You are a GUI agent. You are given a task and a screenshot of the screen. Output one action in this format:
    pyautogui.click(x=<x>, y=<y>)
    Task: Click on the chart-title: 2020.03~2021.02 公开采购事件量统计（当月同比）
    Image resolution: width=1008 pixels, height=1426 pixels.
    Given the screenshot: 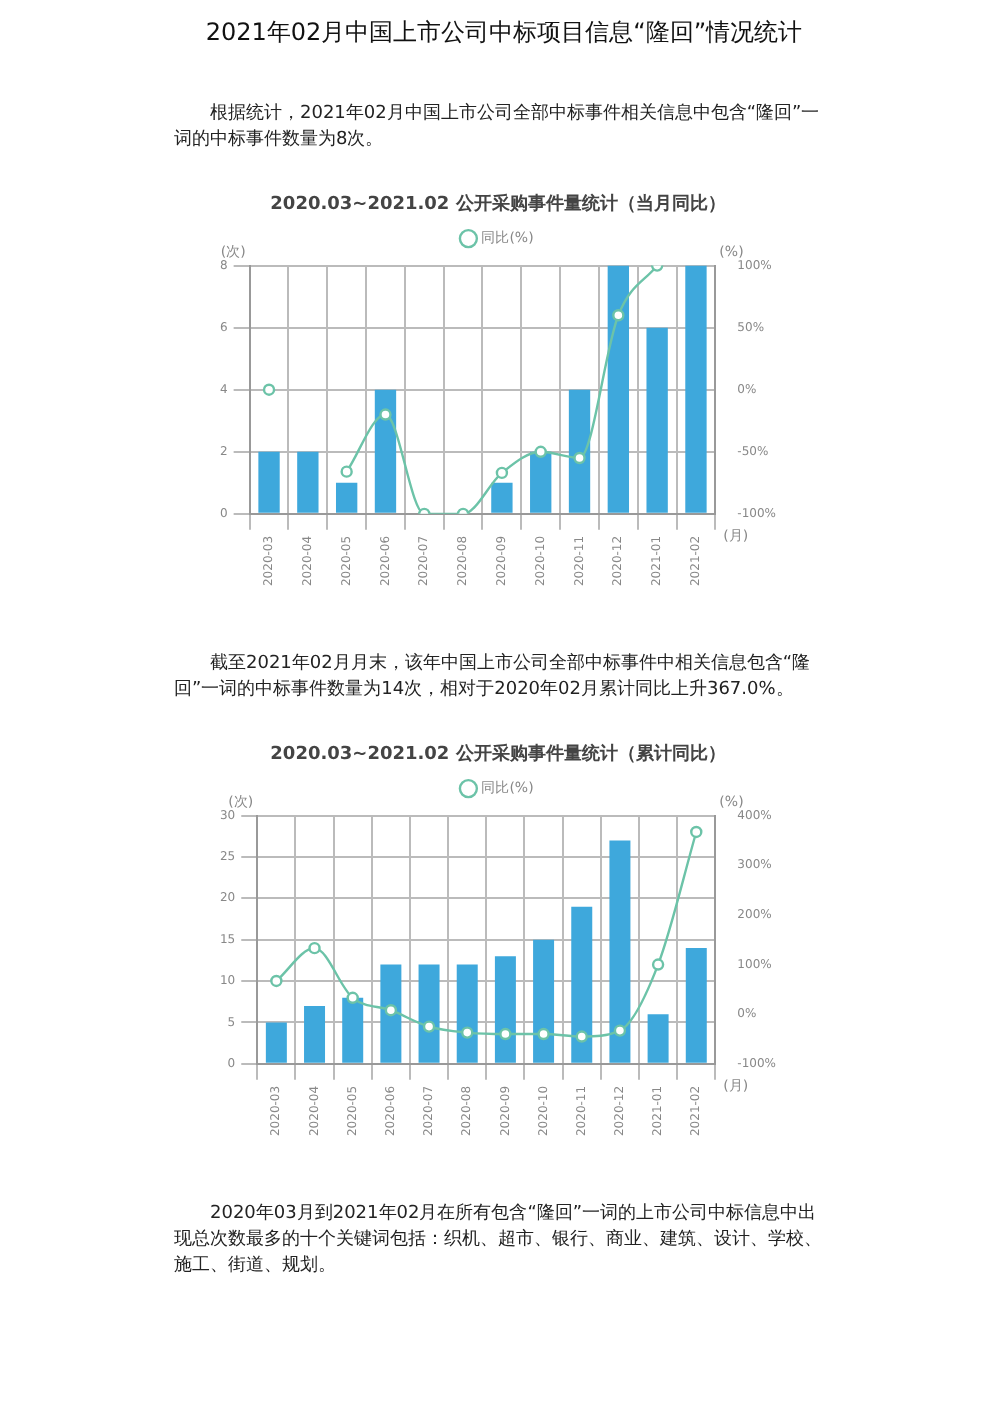 What is the action you would take?
    pyautogui.click(x=498, y=204)
    